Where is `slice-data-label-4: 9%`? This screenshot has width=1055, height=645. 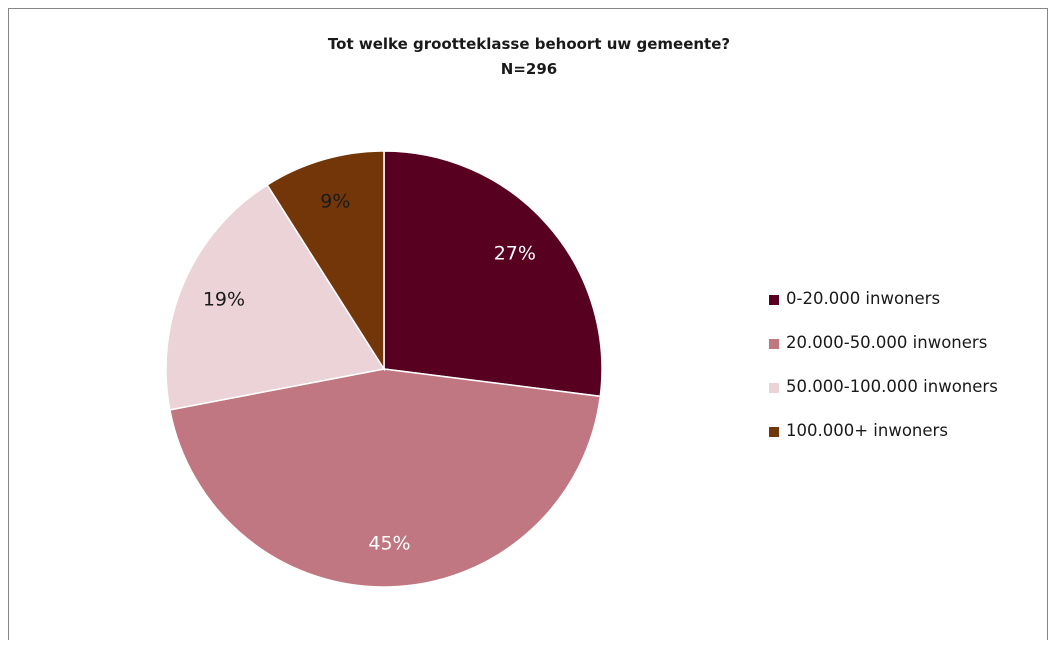
slice-data-label-4: 9% is located at coordinates (335, 202).